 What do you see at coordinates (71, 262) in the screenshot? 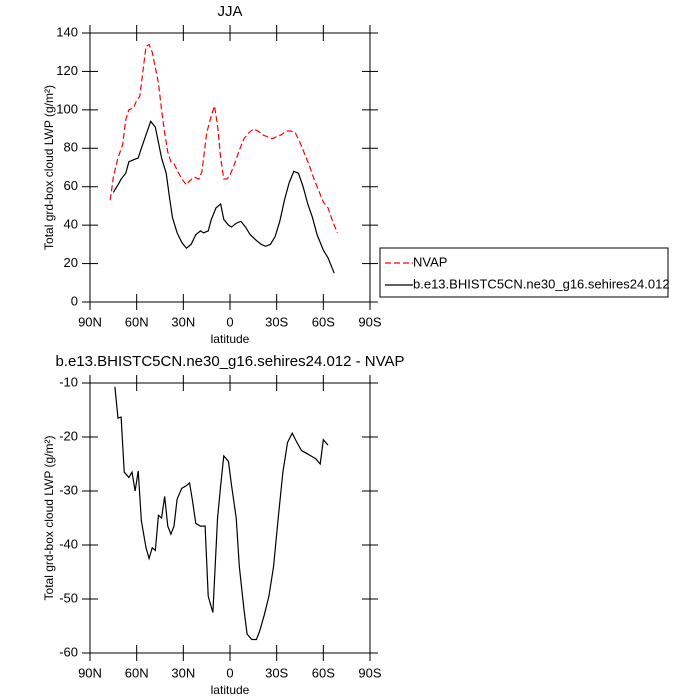
I see `y-tick-label: 20` at bounding box center [71, 262].